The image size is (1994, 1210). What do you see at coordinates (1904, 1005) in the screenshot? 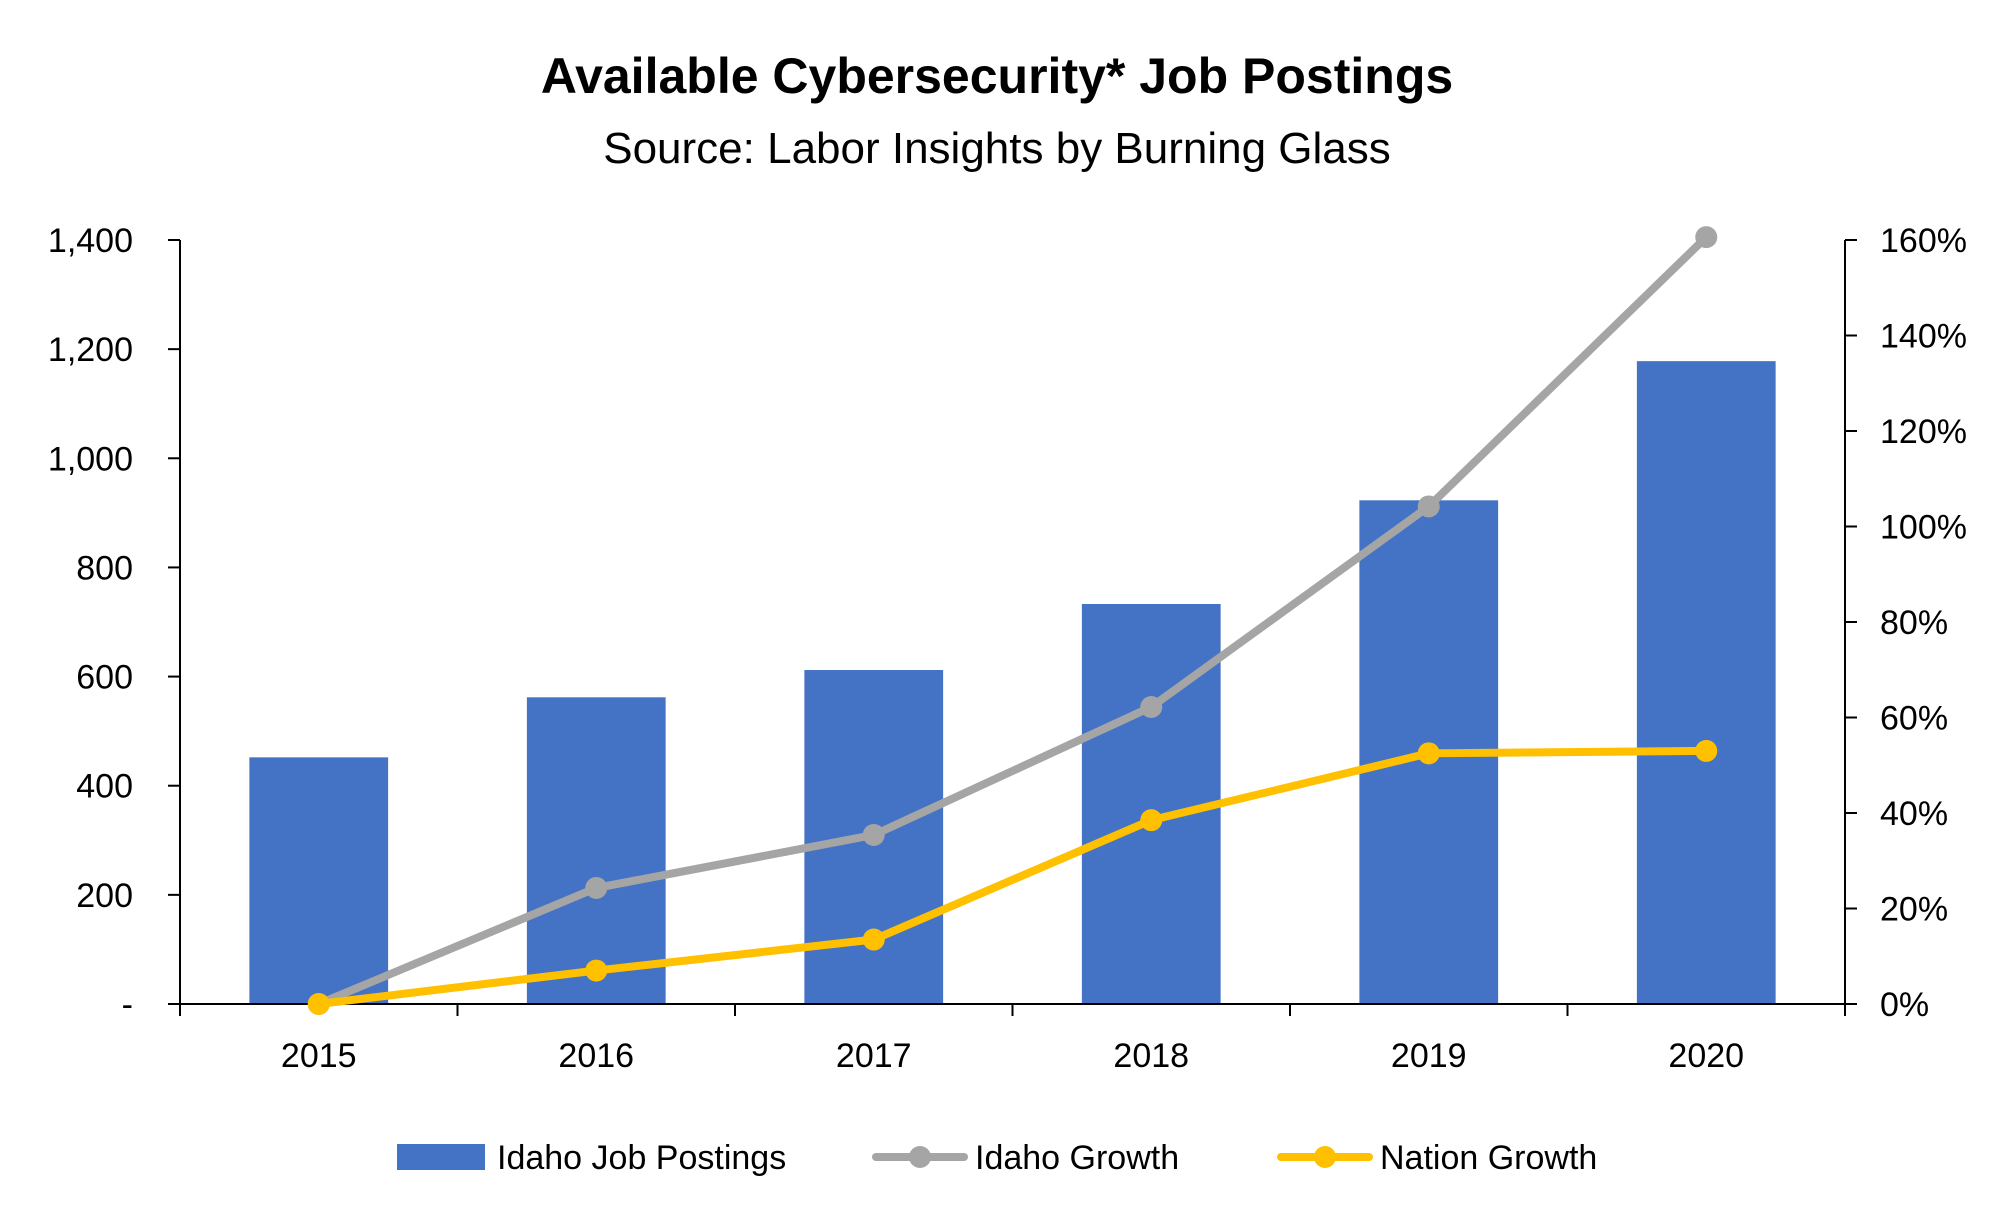
I see `right-tick-label: 0%` at bounding box center [1904, 1005].